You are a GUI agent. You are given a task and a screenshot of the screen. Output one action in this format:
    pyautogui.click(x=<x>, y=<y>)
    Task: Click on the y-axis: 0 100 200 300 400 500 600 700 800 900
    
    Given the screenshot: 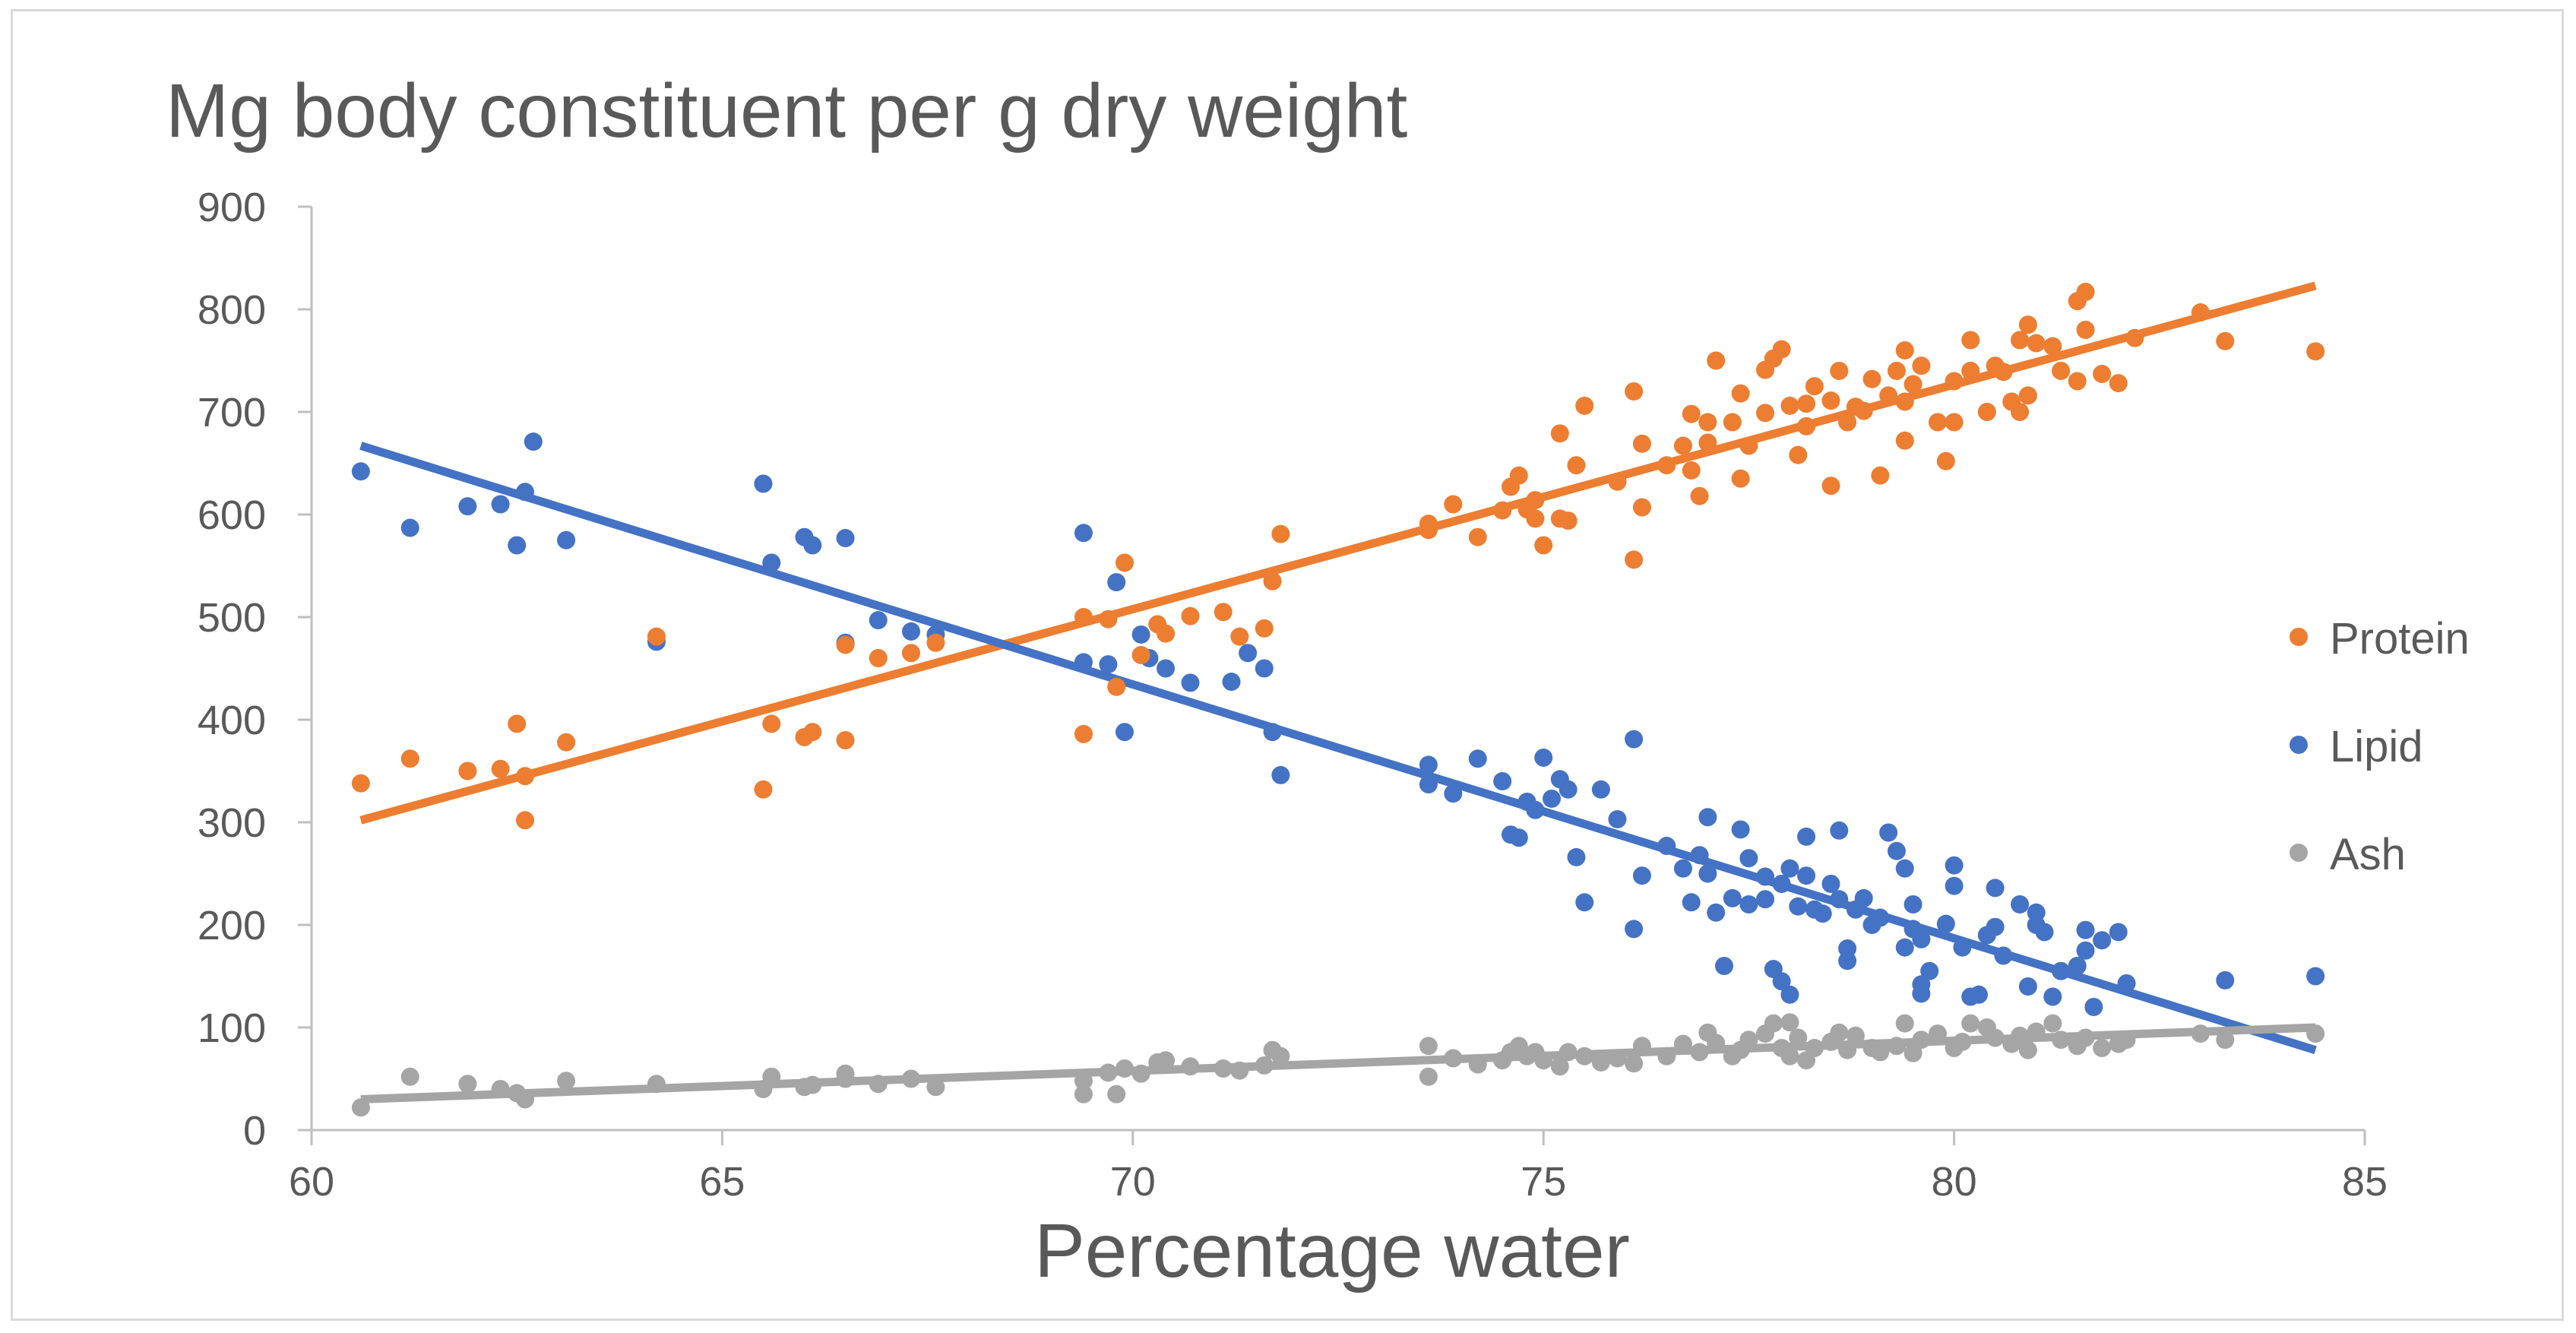 What is the action you would take?
    pyautogui.click(x=255, y=670)
    